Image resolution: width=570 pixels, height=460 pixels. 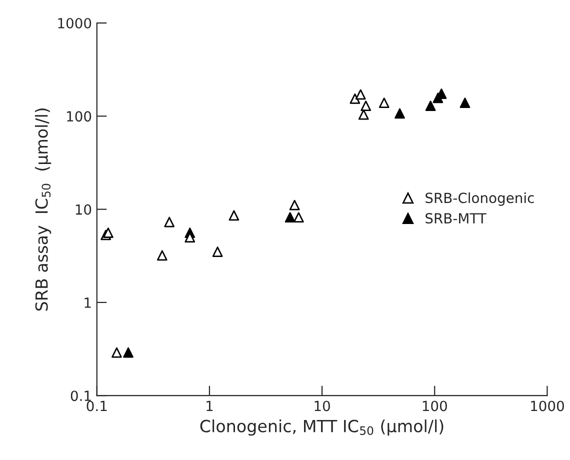 I want to click on x-tick-label: 0.1, so click(x=96, y=406).